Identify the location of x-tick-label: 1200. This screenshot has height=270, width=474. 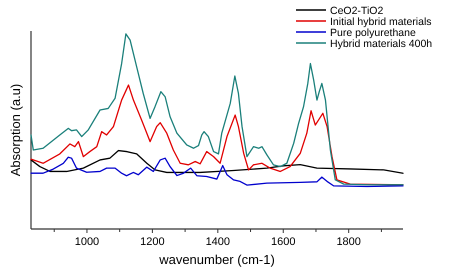
(152, 242).